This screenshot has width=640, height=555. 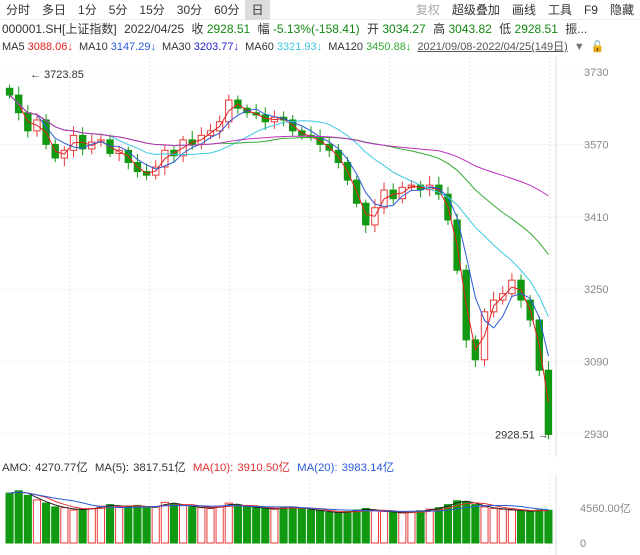 What do you see at coordinates (112, 468) in the screenshot?
I see `vol-ma5-label: MA(5):` at bounding box center [112, 468].